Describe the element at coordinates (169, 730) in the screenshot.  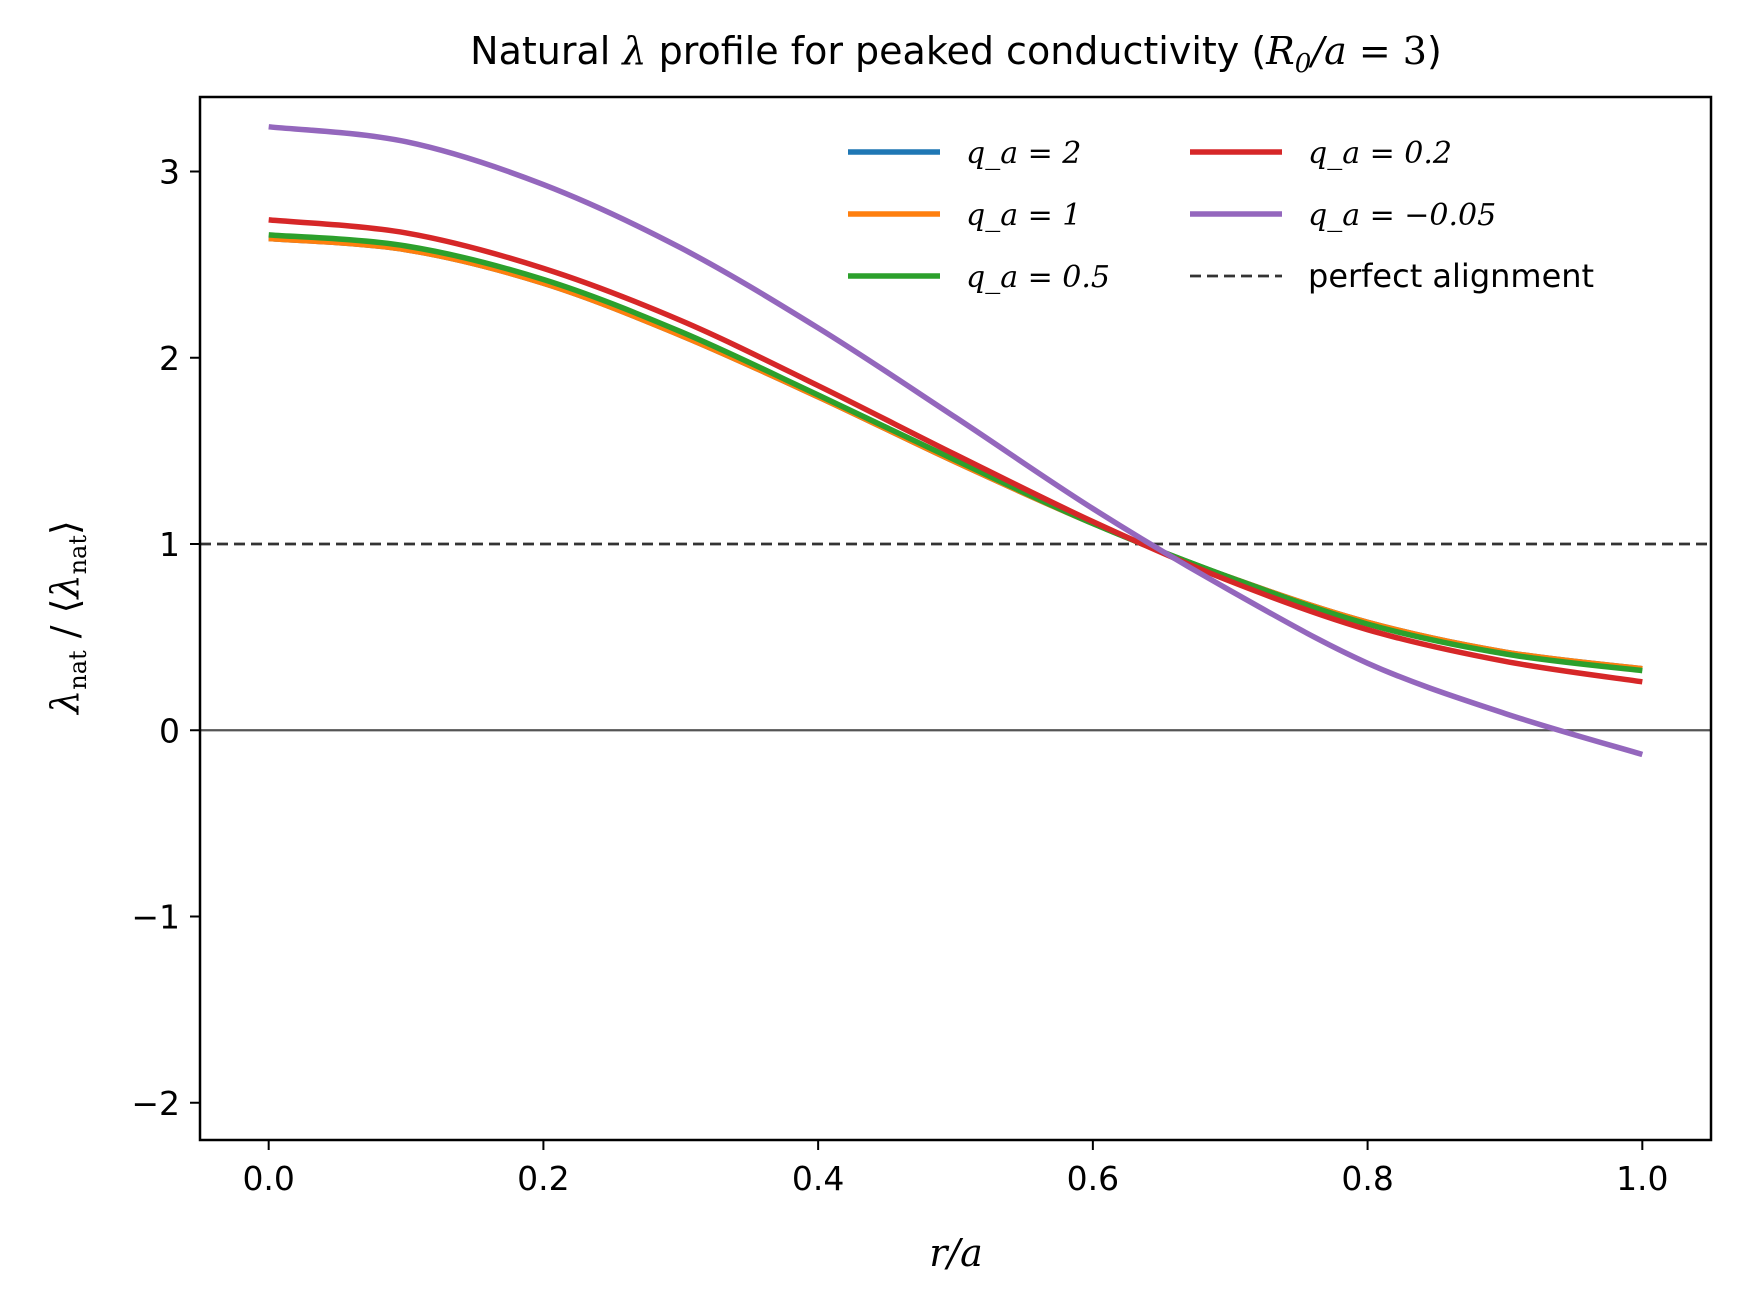
I see `y-tick-label: 0` at that location.